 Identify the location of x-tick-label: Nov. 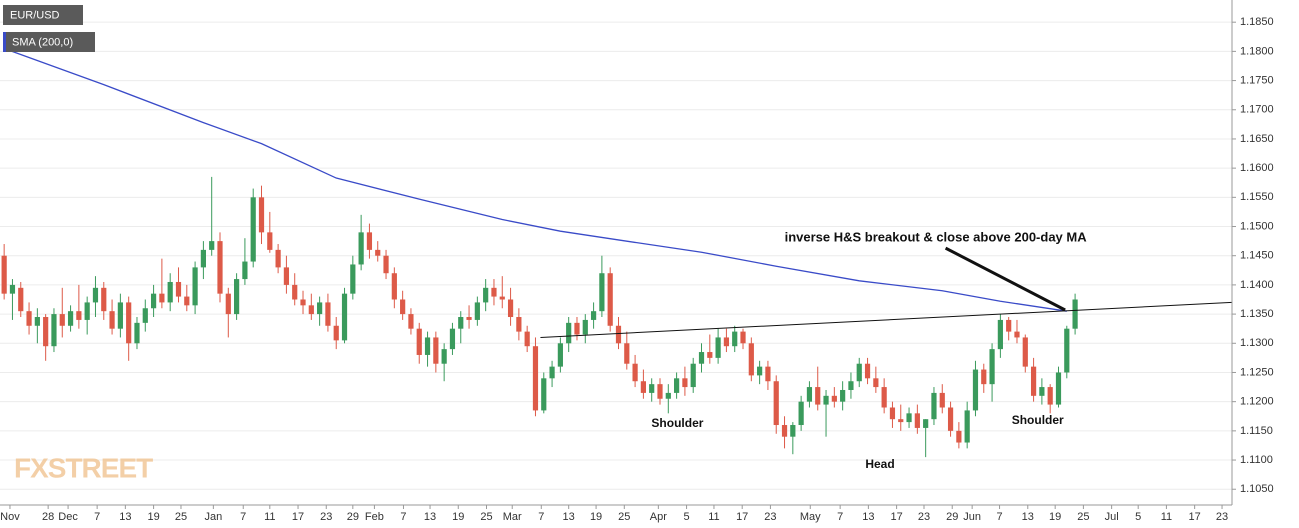
(10, 517).